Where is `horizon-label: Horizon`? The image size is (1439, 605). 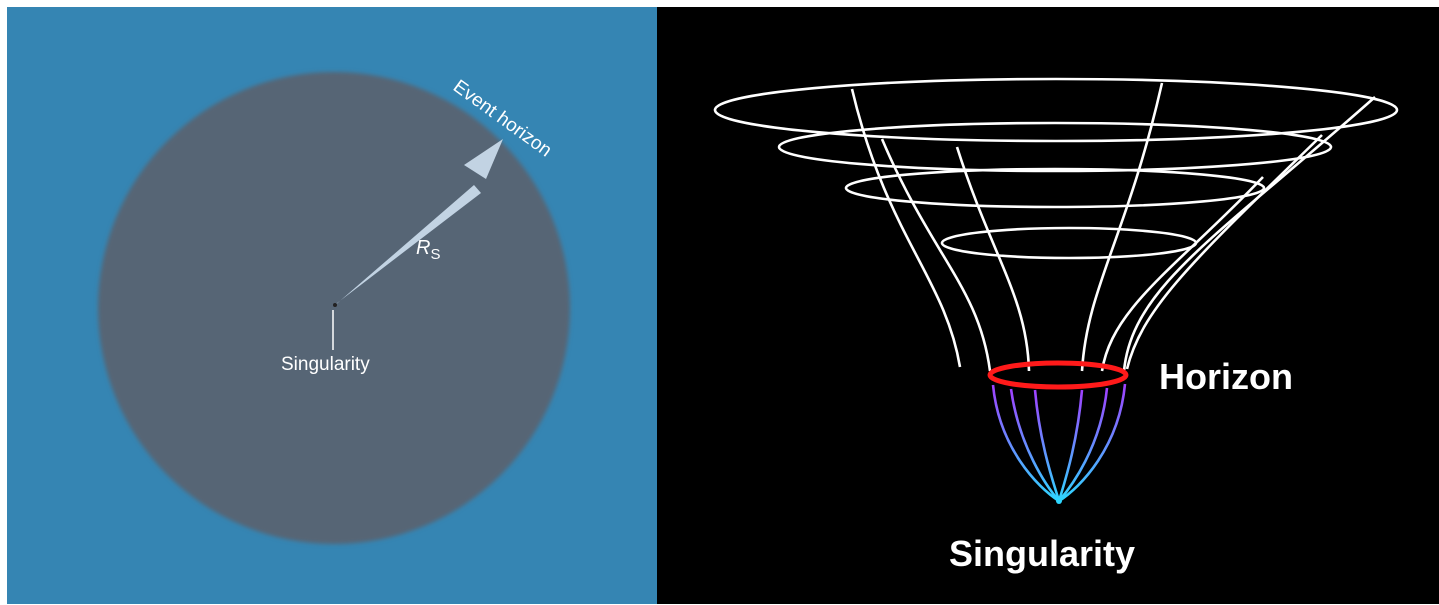
horizon-label: Horizon is located at coordinates (1226, 376).